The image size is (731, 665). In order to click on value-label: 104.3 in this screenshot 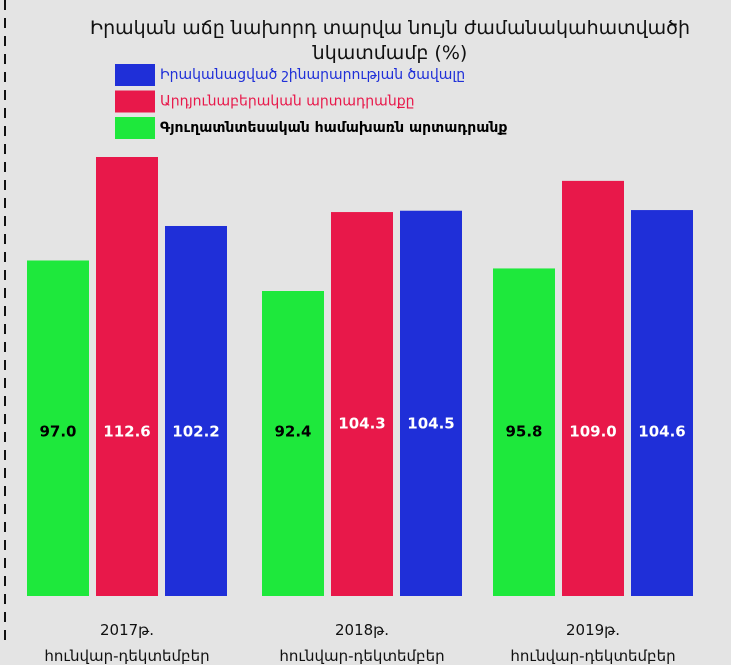, I will do `click(361, 424)`.